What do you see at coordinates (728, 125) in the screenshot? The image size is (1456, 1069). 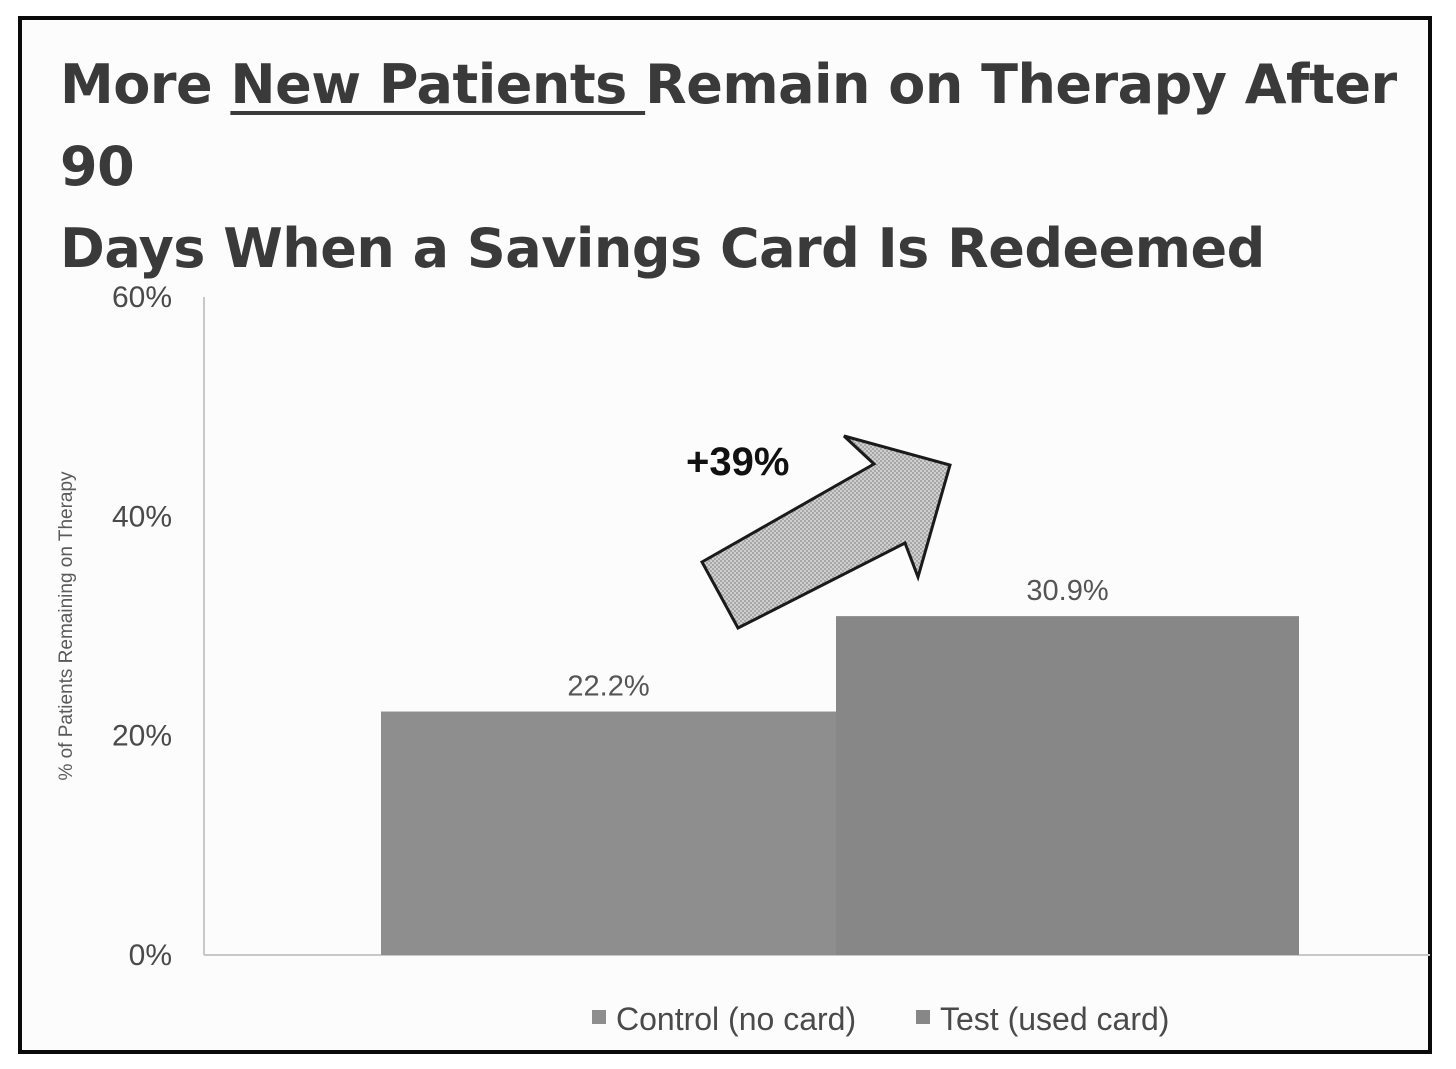 I see `title-part-2: Remain on Therapy After 90` at bounding box center [728, 125].